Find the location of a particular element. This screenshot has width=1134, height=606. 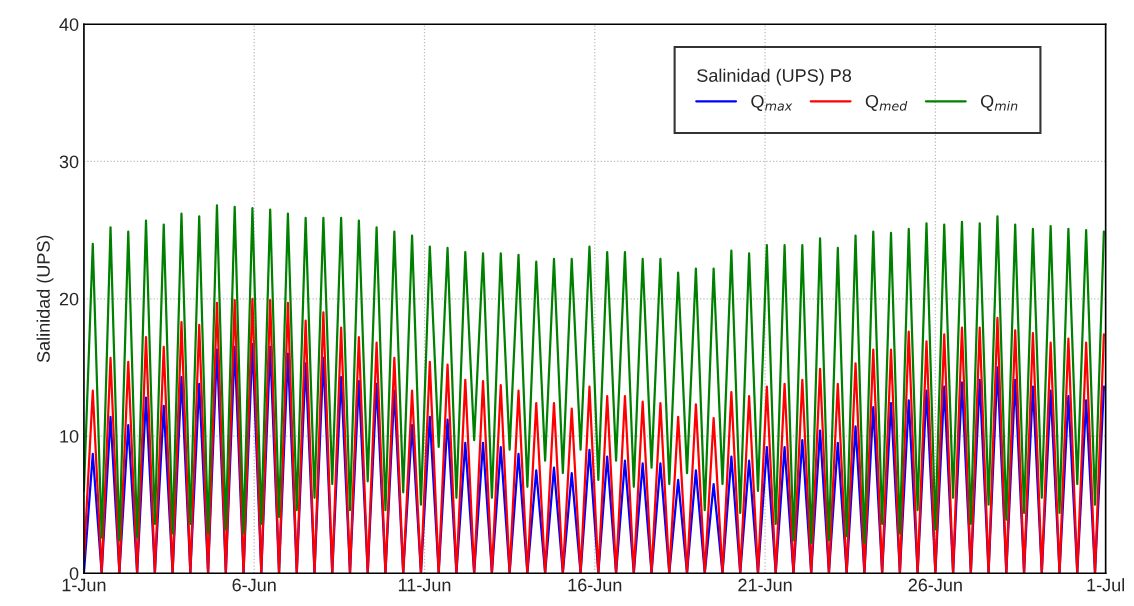

legend-label: Q$_{med}$ is located at coordinates (886, 102).